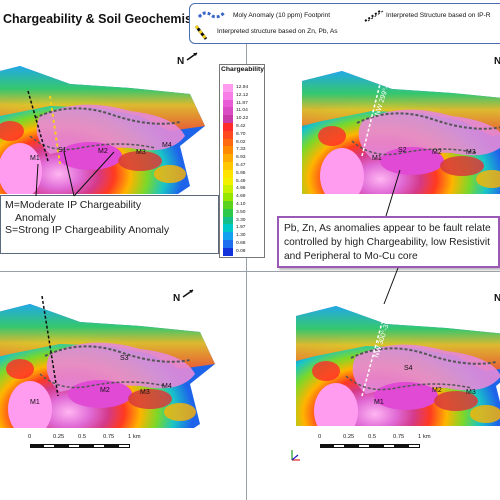 Image resolution: width=500 pixels, height=500 pixels. What do you see at coordinates (242, 103) in the screenshot?
I see `colorbar-tick-label: 11.87` at bounding box center [242, 103].